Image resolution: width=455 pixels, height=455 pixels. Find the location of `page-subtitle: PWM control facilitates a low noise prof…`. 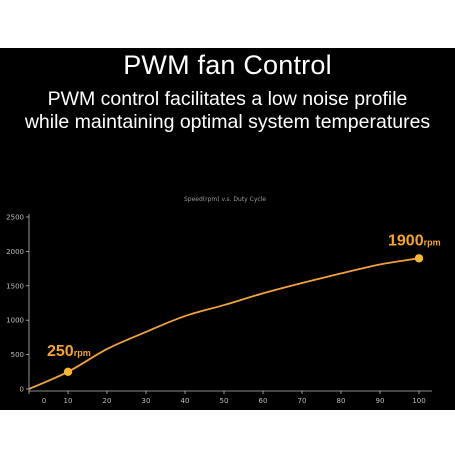

page-subtitle: PWM control facilitates a low noise prof… is located at coordinates (227, 111).